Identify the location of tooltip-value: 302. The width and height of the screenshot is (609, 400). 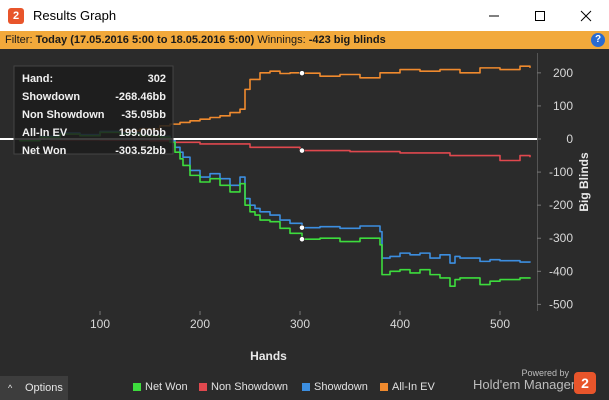
(157, 79).